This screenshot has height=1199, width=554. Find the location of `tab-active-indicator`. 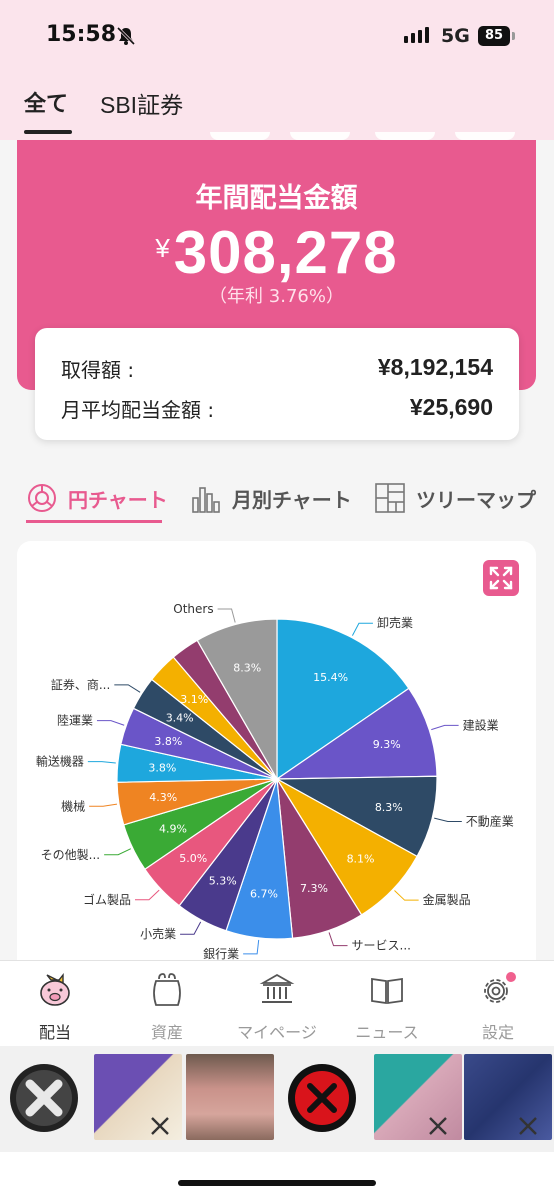

tab-active-indicator is located at coordinates (48, 132).